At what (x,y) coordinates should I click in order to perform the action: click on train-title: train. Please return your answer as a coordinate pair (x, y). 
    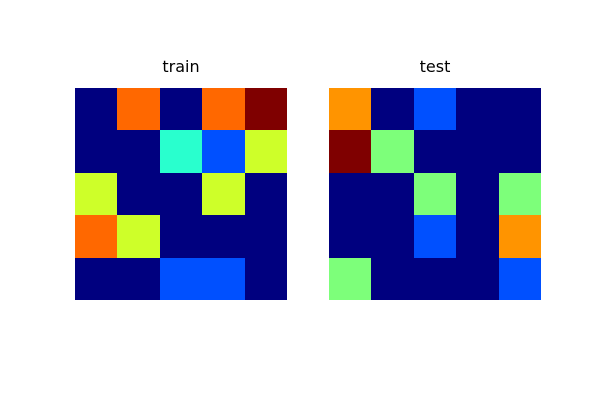
    Looking at the image, I should click on (181, 66).